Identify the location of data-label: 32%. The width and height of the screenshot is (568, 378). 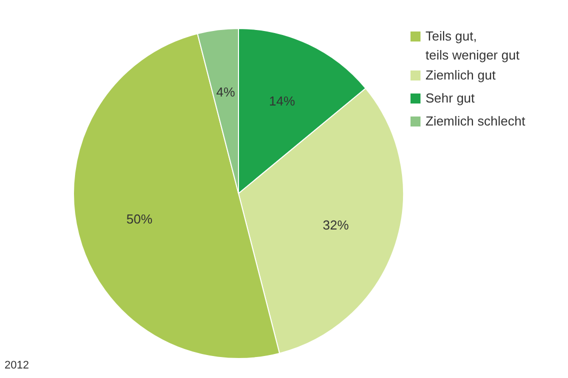
(336, 225).